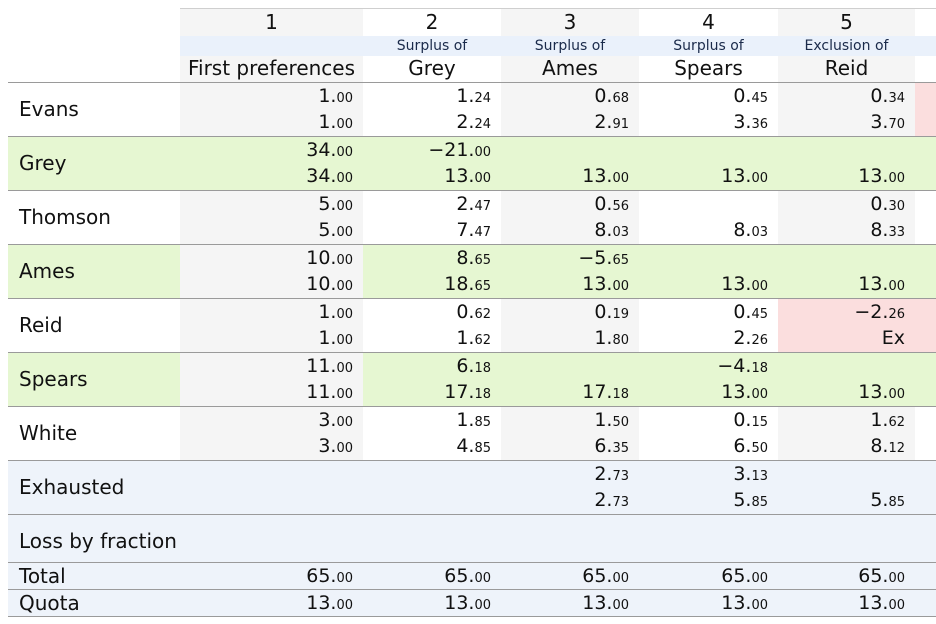  What do you see at coordinates (271, 258) in the screenshot?
I see `vote-transfer: 10.00` at bounding box center [271, 258].